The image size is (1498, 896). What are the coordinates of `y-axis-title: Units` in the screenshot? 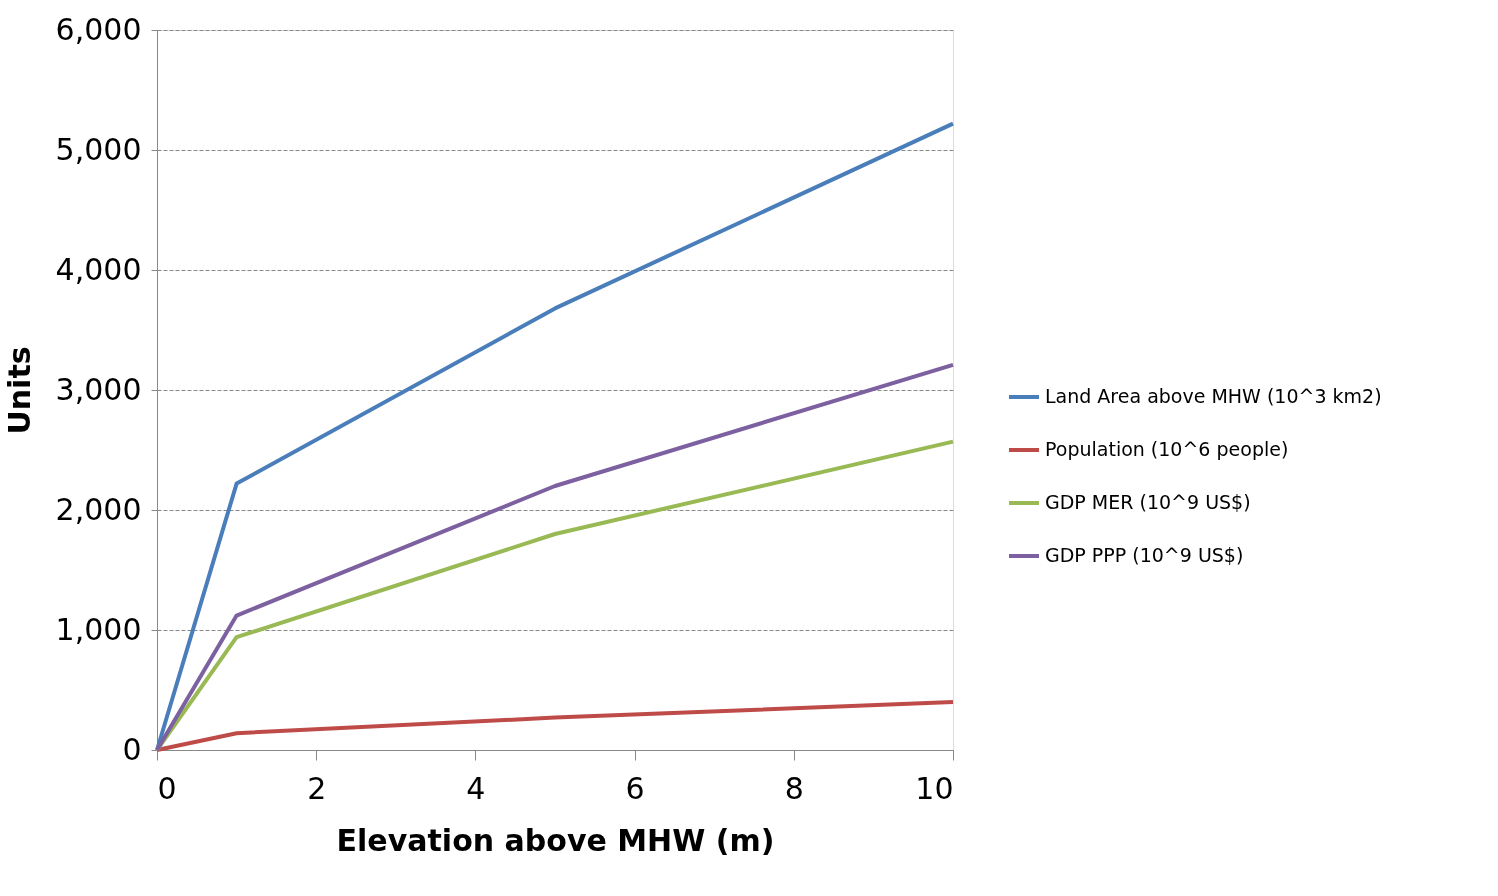 It's located at (19, 390).